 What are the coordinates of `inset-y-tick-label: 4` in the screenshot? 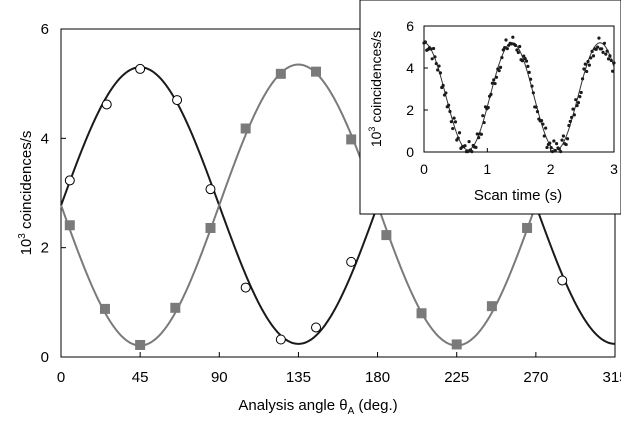 It's located at (410, 68).